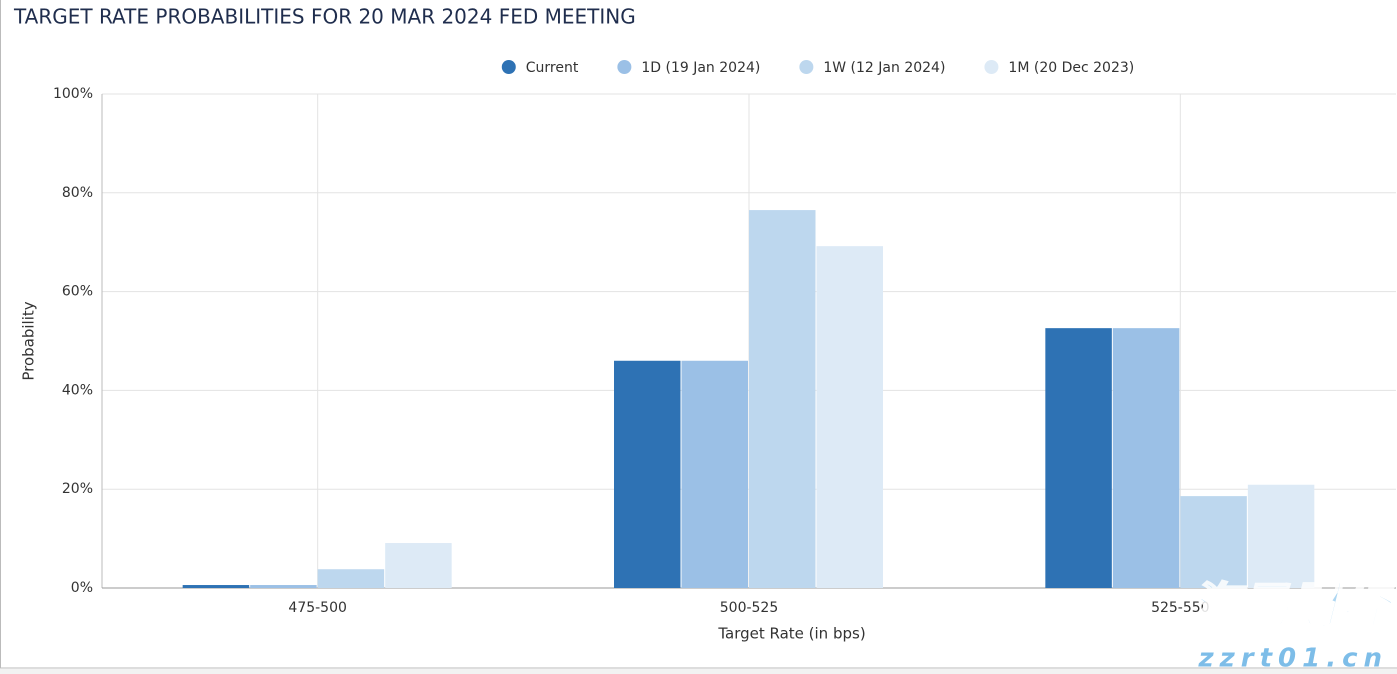 Image resolution: width=1397 pixels, height=674 pixels. What do you see at coordinates (317, 608) in the screenshot?
I see `x-tick-label: 475-500` at bounding box center [317, 608].